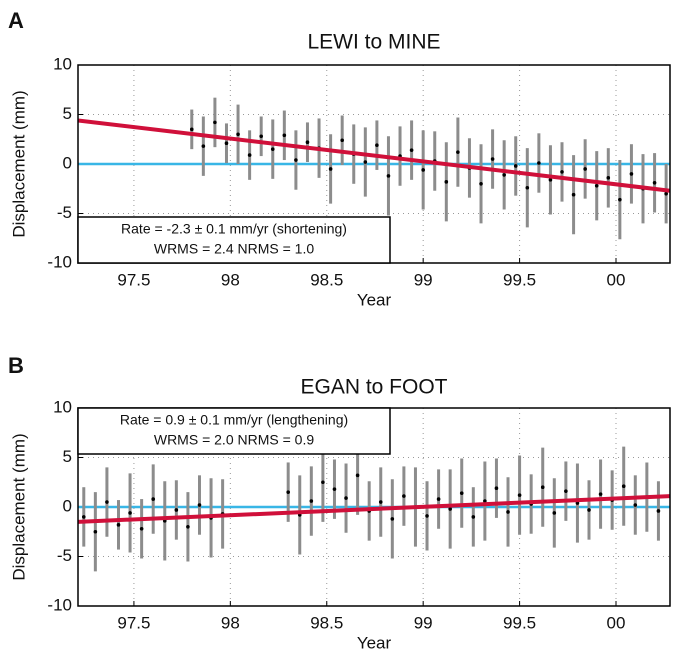 The width and height of the screenshot is (673, 659). What do you see at coordinates (234, 440) in the screenshot?
I see `annotation-text: WRMS = 2.0 NRMS = 0.9` at bounding box center [234, 440].